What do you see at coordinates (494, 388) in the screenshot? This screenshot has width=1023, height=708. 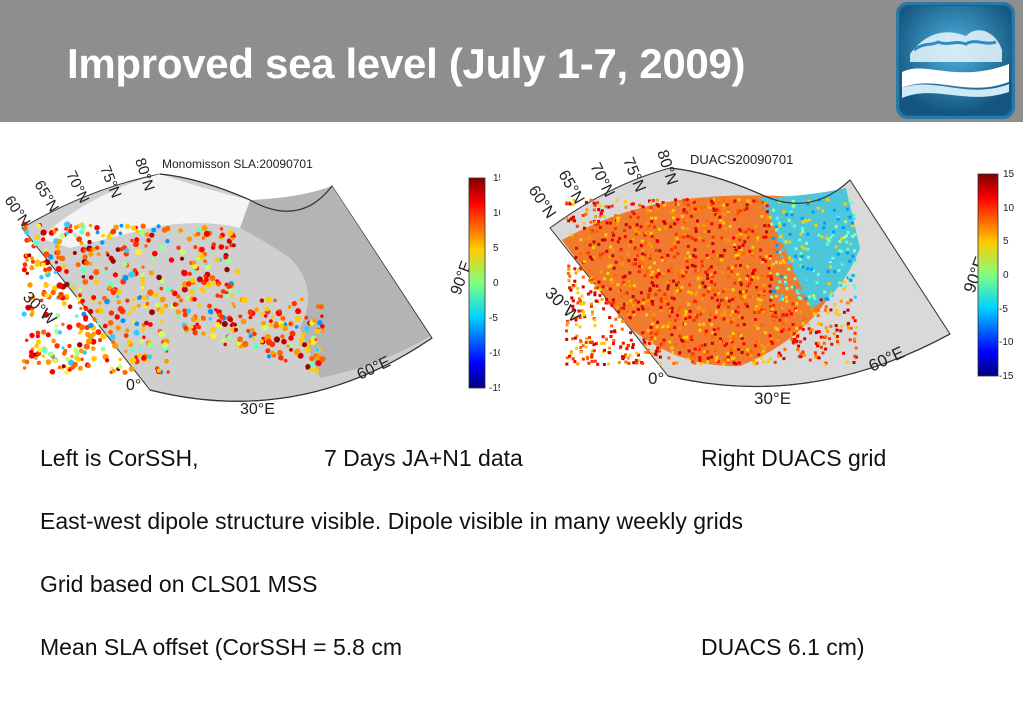 I see `colorbar-tick: -15` at bounding box center [494, 388].